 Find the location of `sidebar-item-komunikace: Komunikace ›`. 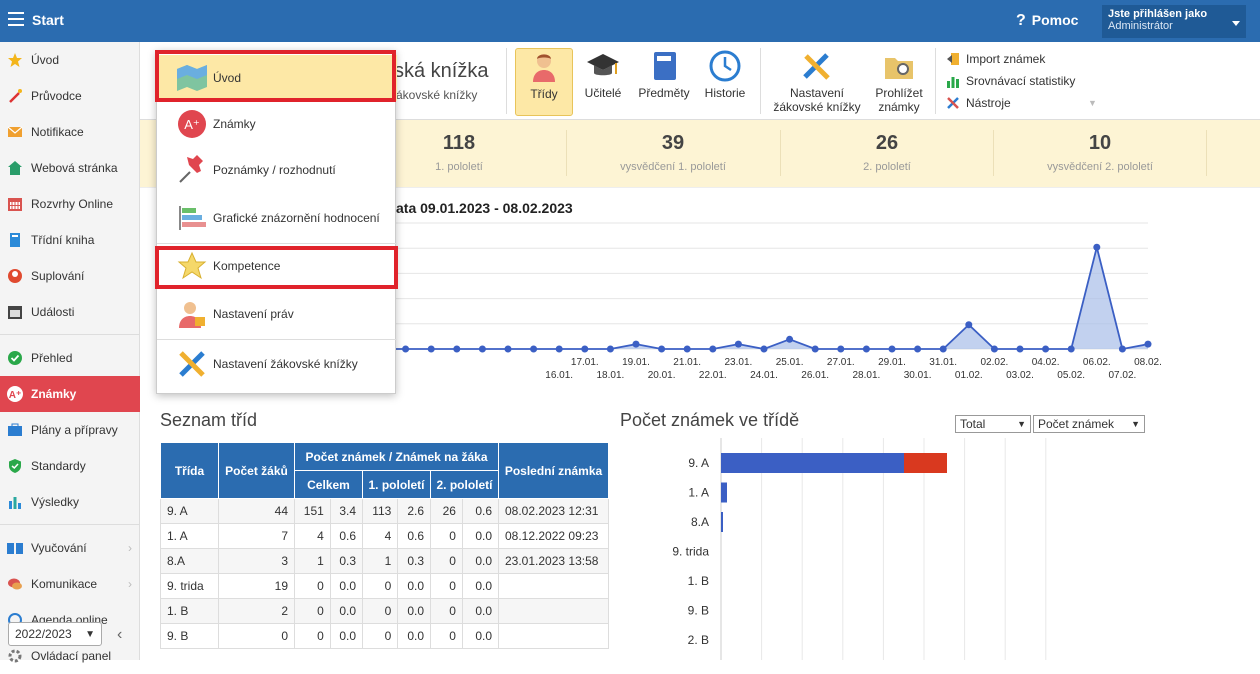

sidebar-item-komunikace: Komunikace › is located at coordinates (70, 584).